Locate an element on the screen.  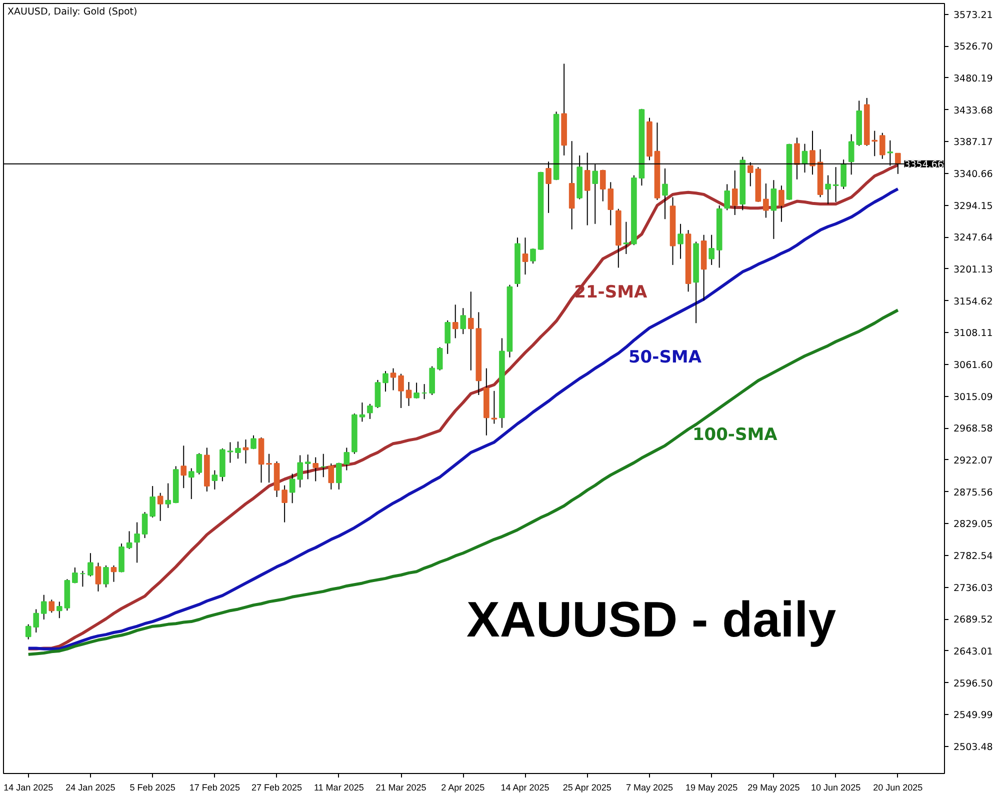
x-tick-label: 21 Mar 2025 is located at coordinates (401, 787).